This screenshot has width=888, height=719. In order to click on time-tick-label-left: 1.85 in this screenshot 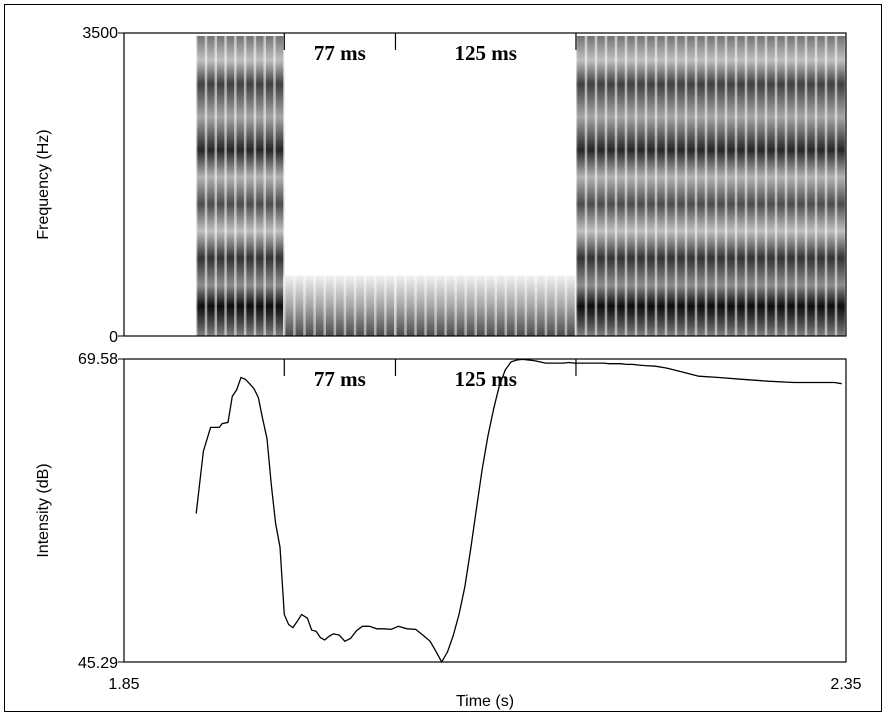, I will do `click(123, 684)`.